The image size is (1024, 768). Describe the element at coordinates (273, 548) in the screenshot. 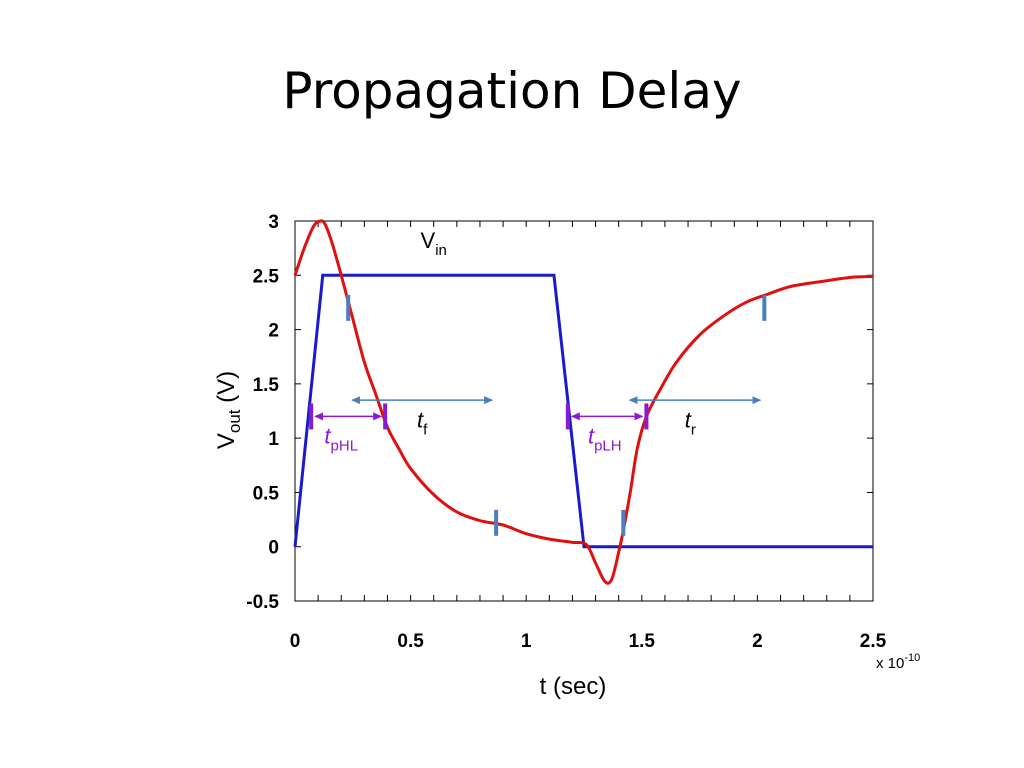

I see `y-tick-label: 0` at that location.